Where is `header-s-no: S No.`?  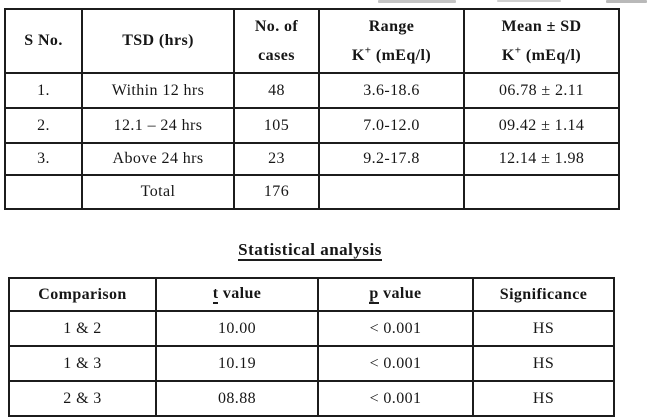
header-s-no: S No. is located at coordinates (43, 41).